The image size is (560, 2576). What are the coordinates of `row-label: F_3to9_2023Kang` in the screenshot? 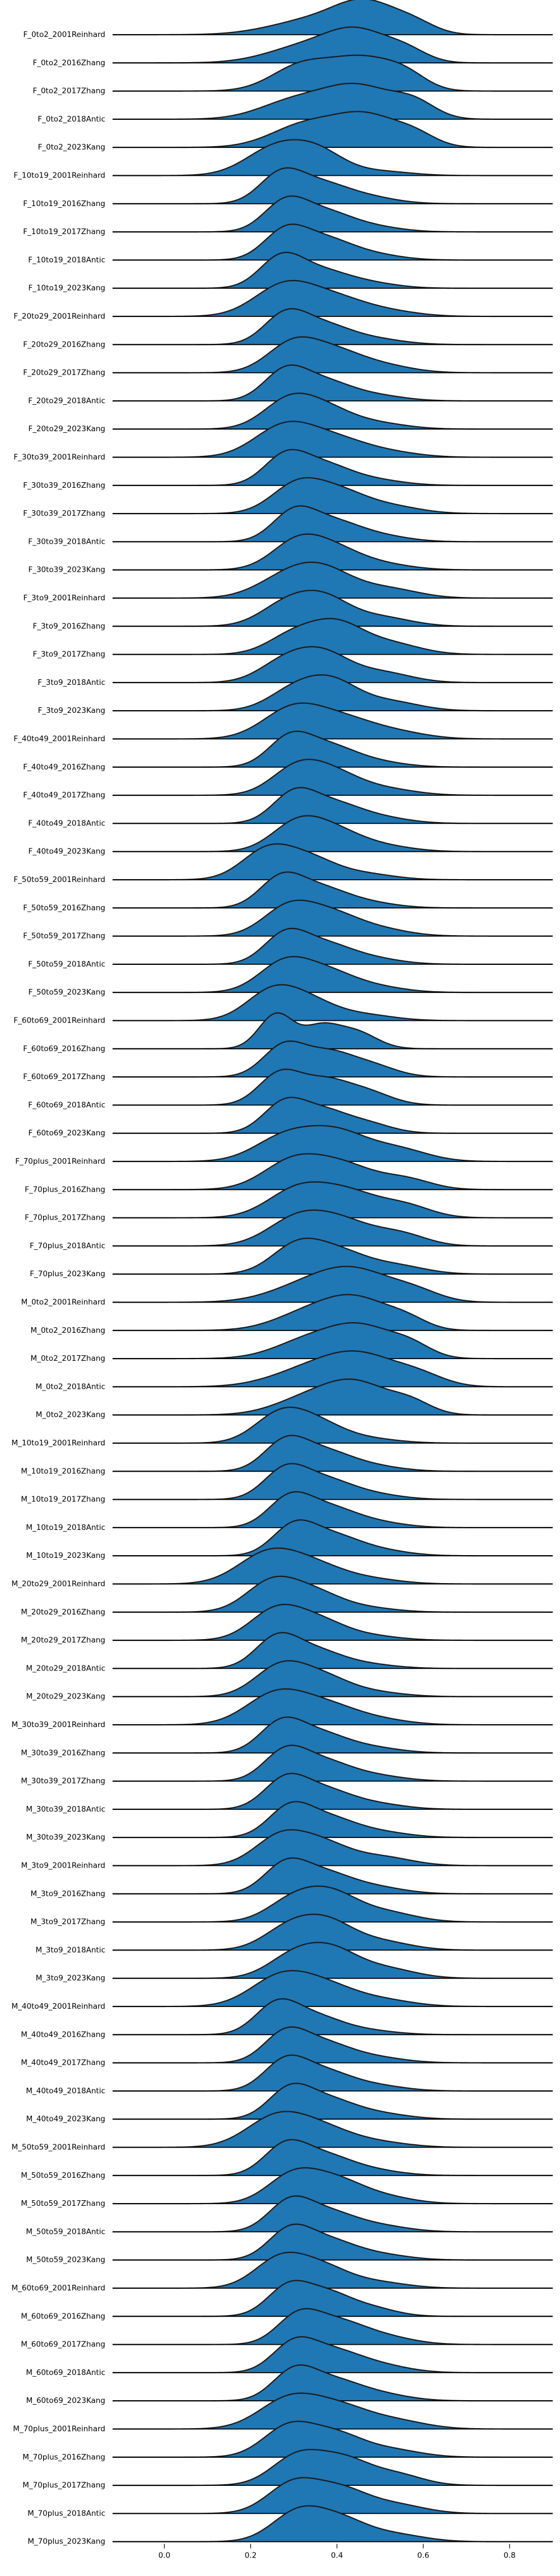 It's located at (72, 711).